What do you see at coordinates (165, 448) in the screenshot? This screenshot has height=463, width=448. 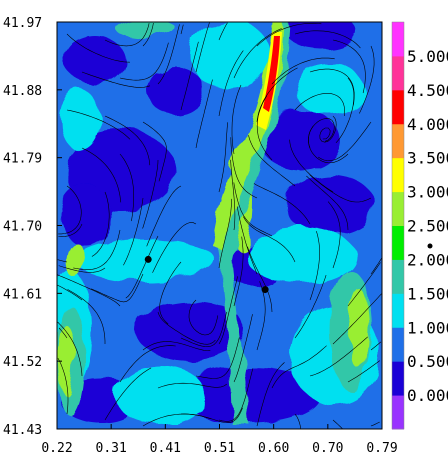 I see `x-tick-label: 0.41` at bounding box center [165, 448].